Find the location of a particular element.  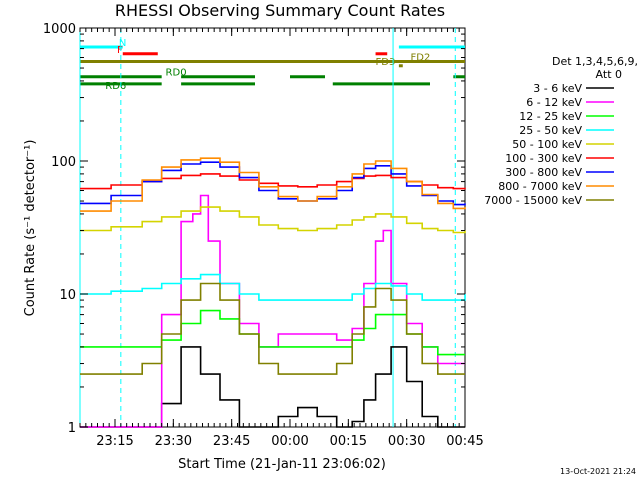

legend-label: 25 - 50 keV is located at coordinates (550, 130).